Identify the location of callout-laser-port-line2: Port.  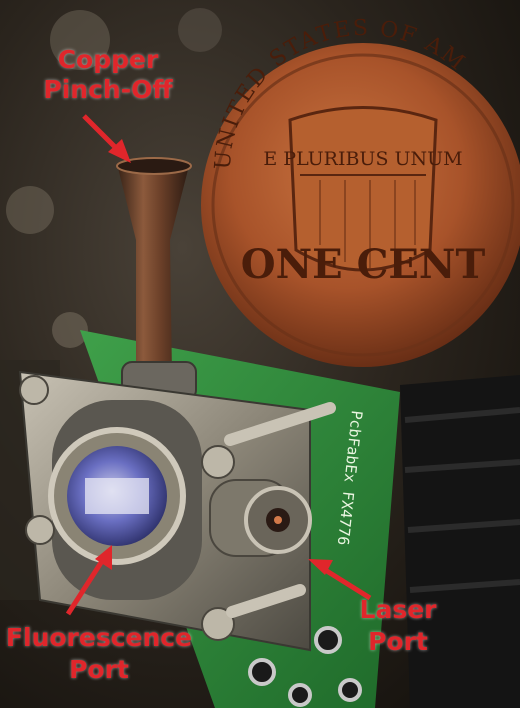
(398, 641).